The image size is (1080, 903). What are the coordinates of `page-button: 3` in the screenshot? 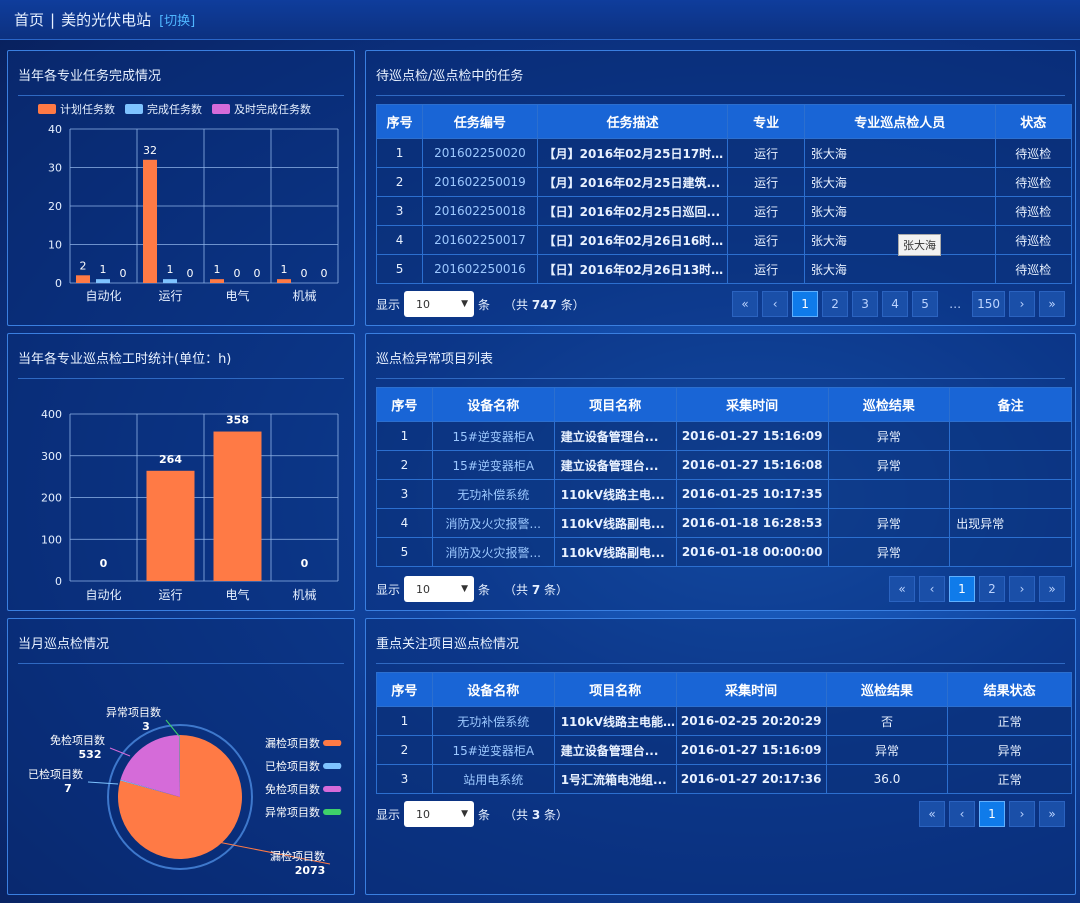 It's located at (865, 304).